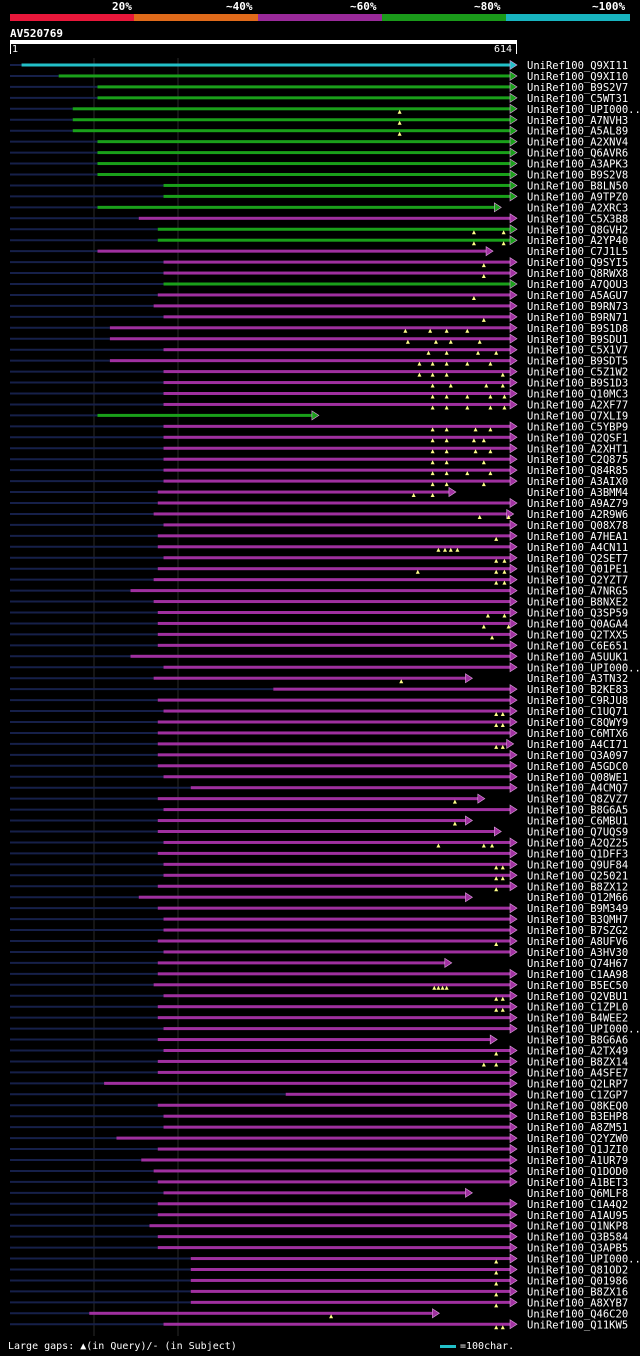 Image resolution: width=640 pixels, height=1356 pixels. Describe the element at coordinates (577, 1117) in the screenshot. I see `hit-label: UniRef100_B3EHP8` at that location.